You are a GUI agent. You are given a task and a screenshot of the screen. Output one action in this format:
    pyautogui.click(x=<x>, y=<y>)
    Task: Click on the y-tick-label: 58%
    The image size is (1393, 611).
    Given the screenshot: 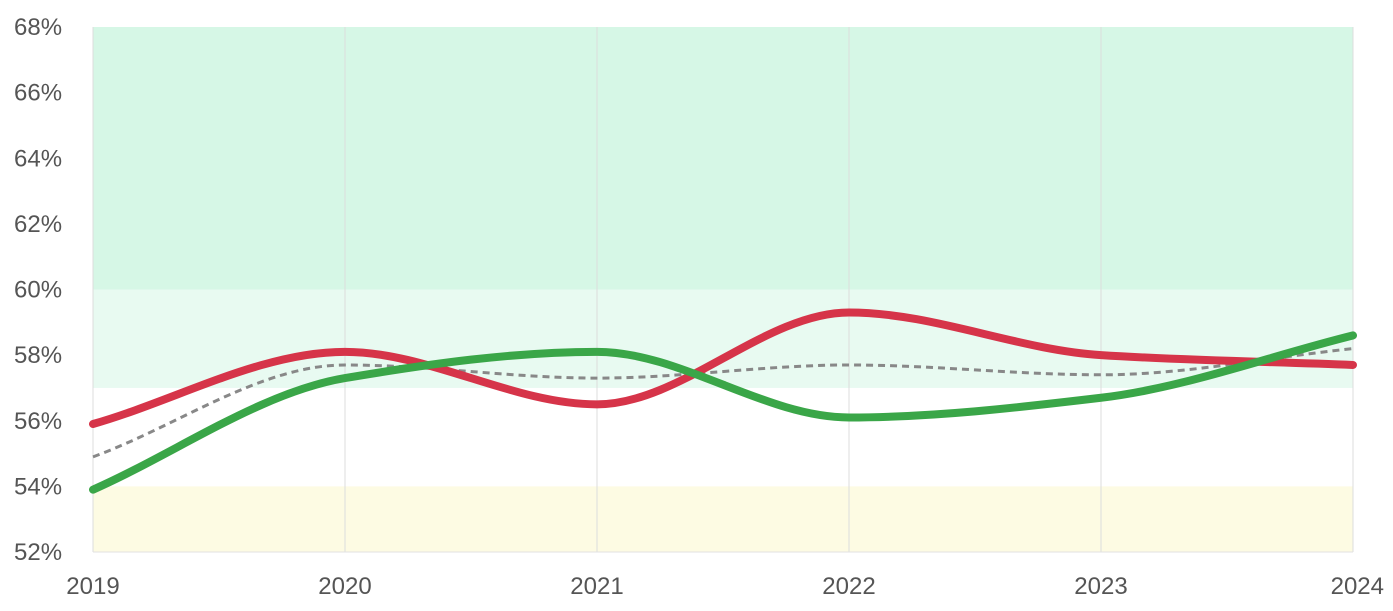 What is the action you would take?
    pyautogui.click(x=38, y=355)
    